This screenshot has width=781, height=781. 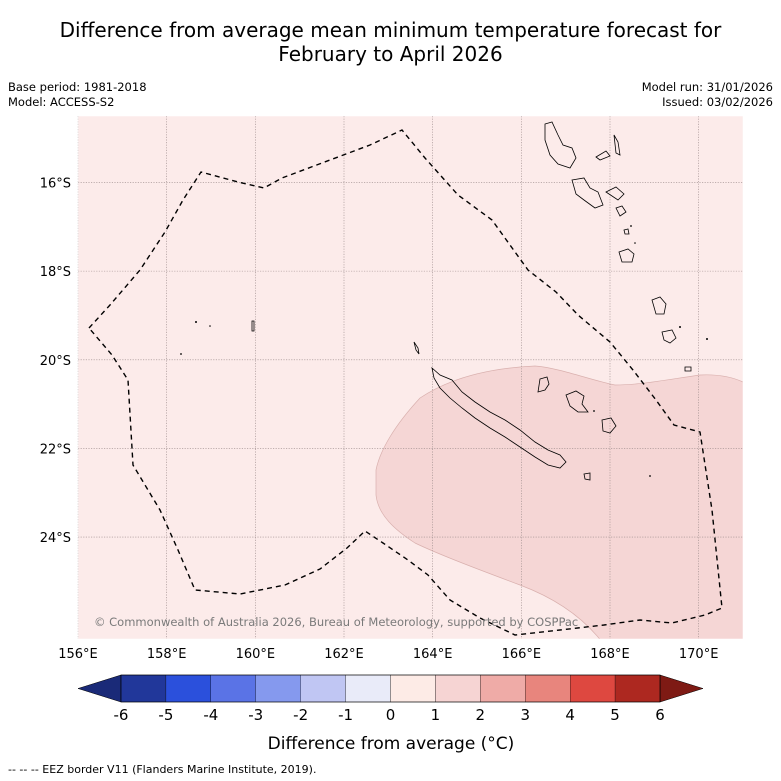 What do you see at coordinates (615, 193) in the screenshot?
I see `pentecost-island` at bounding box center [615, 193].